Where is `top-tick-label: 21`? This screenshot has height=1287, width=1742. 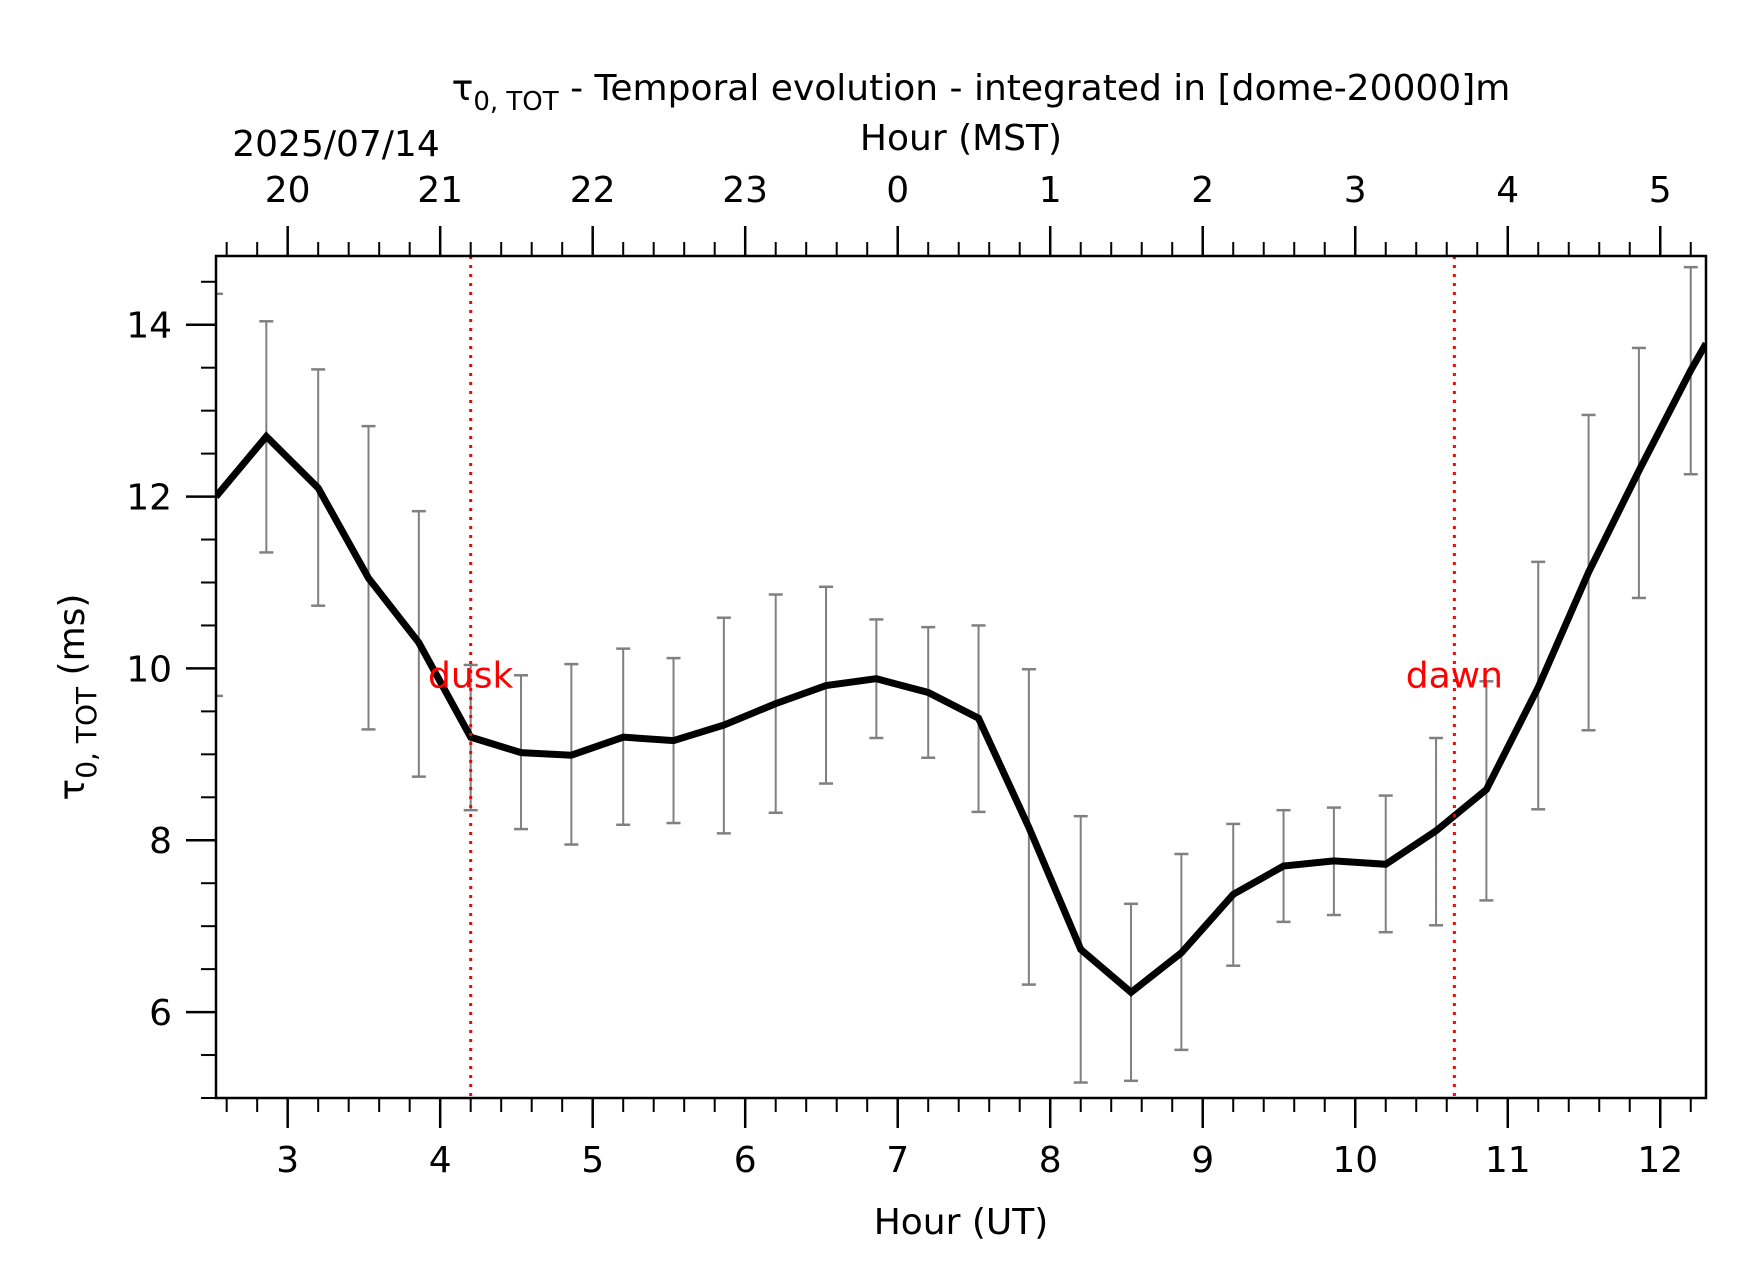 top-tick-label: 21 is located at coordinates (440, 190).